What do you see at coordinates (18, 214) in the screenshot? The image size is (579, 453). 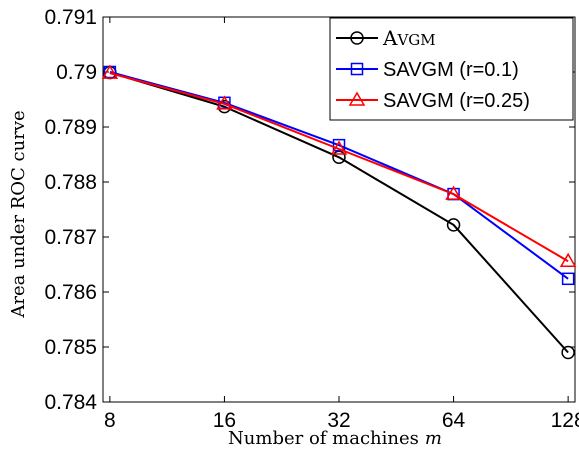 I see `y-axis-title: Area under ROC curve` at bounding box center [18, 214].